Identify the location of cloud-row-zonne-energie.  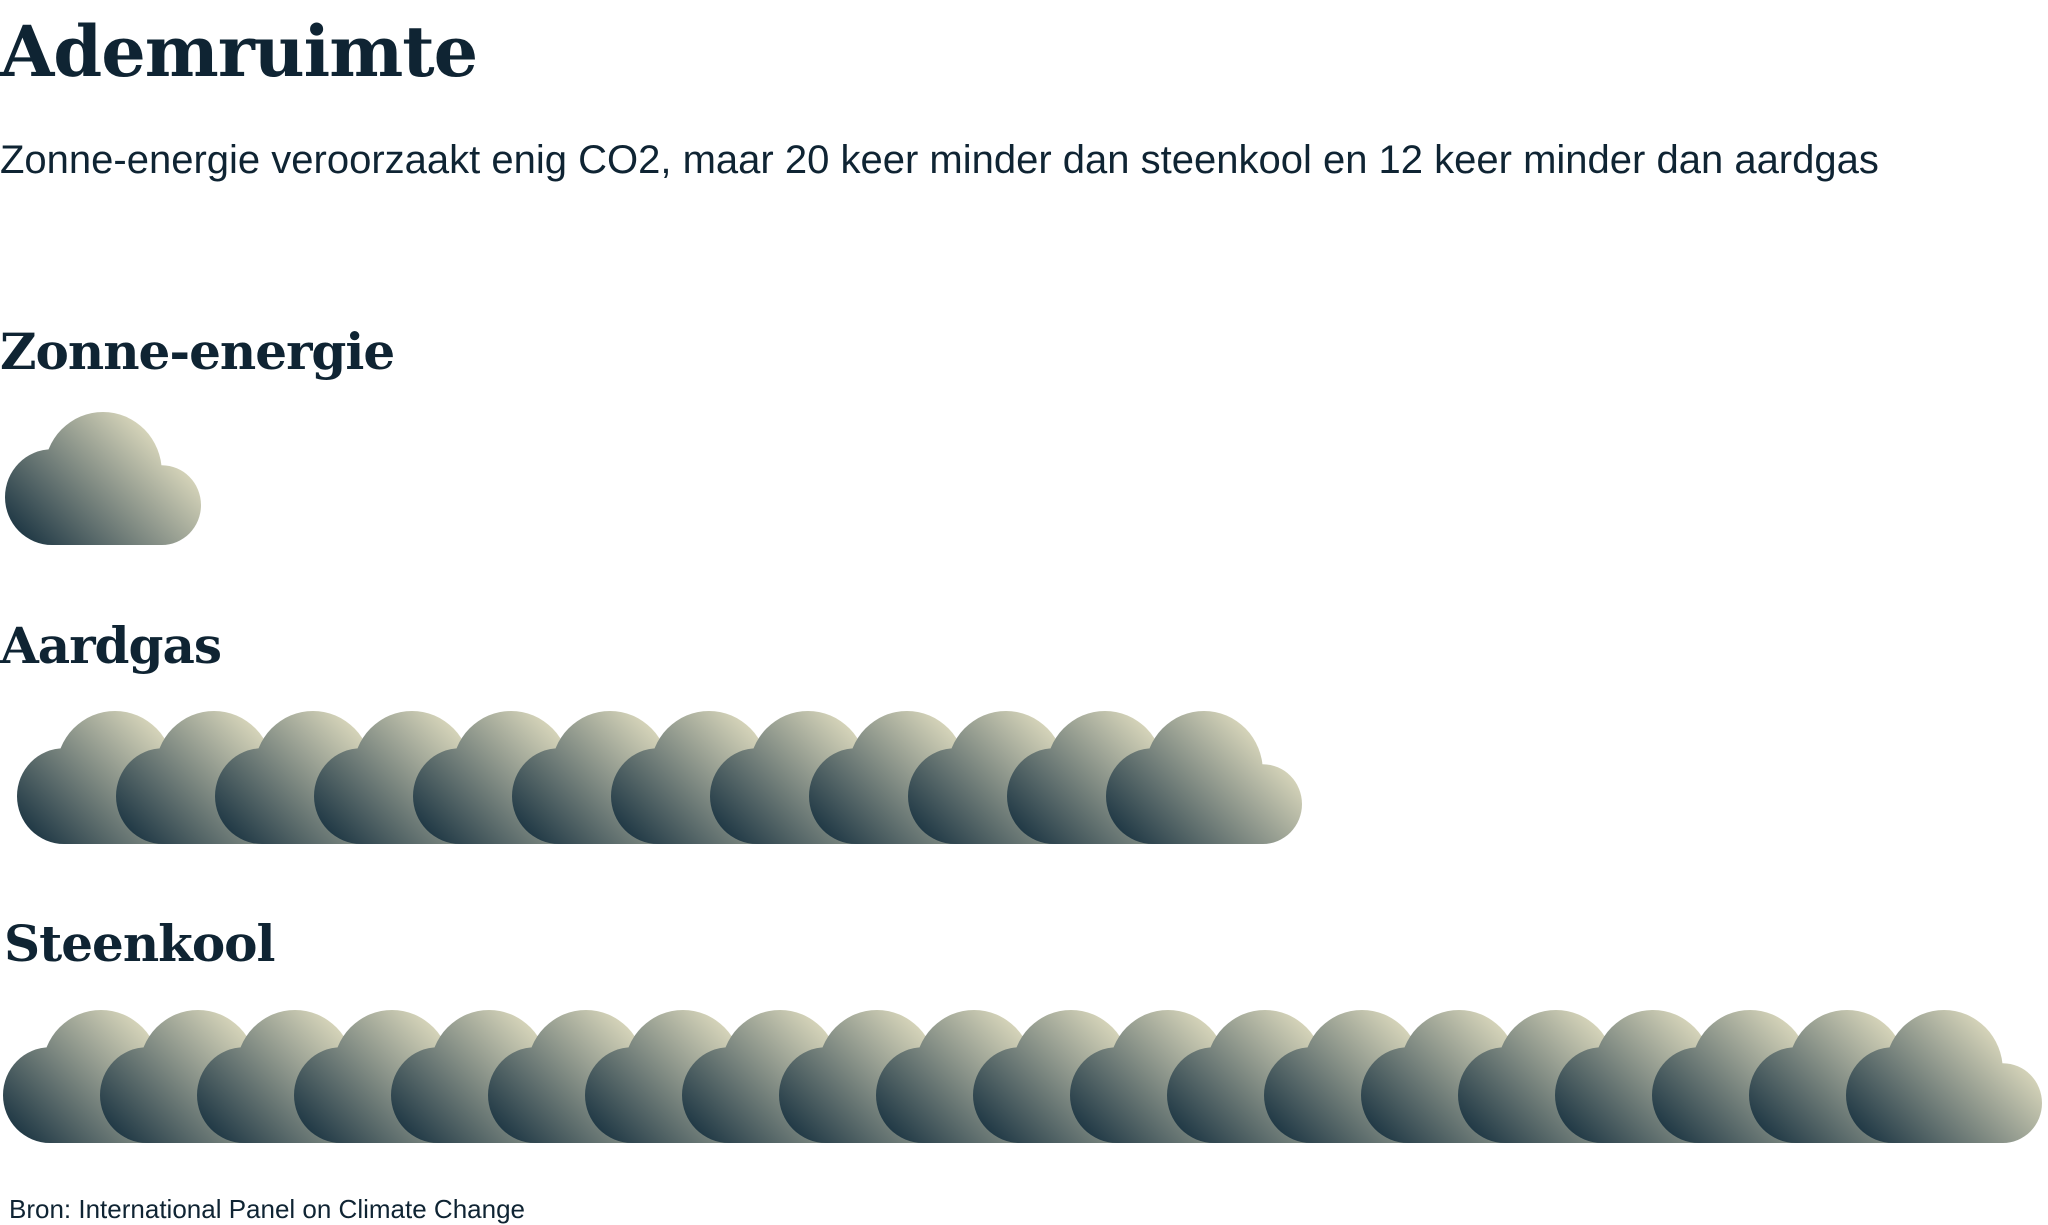
(1024, 479).